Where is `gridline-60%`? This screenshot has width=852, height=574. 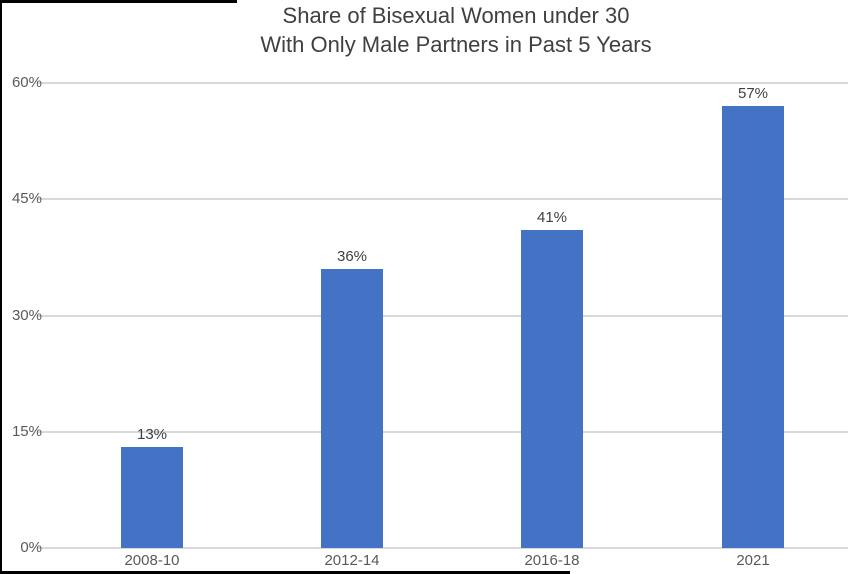 gridline-60% is located at coordinates (443, 83).